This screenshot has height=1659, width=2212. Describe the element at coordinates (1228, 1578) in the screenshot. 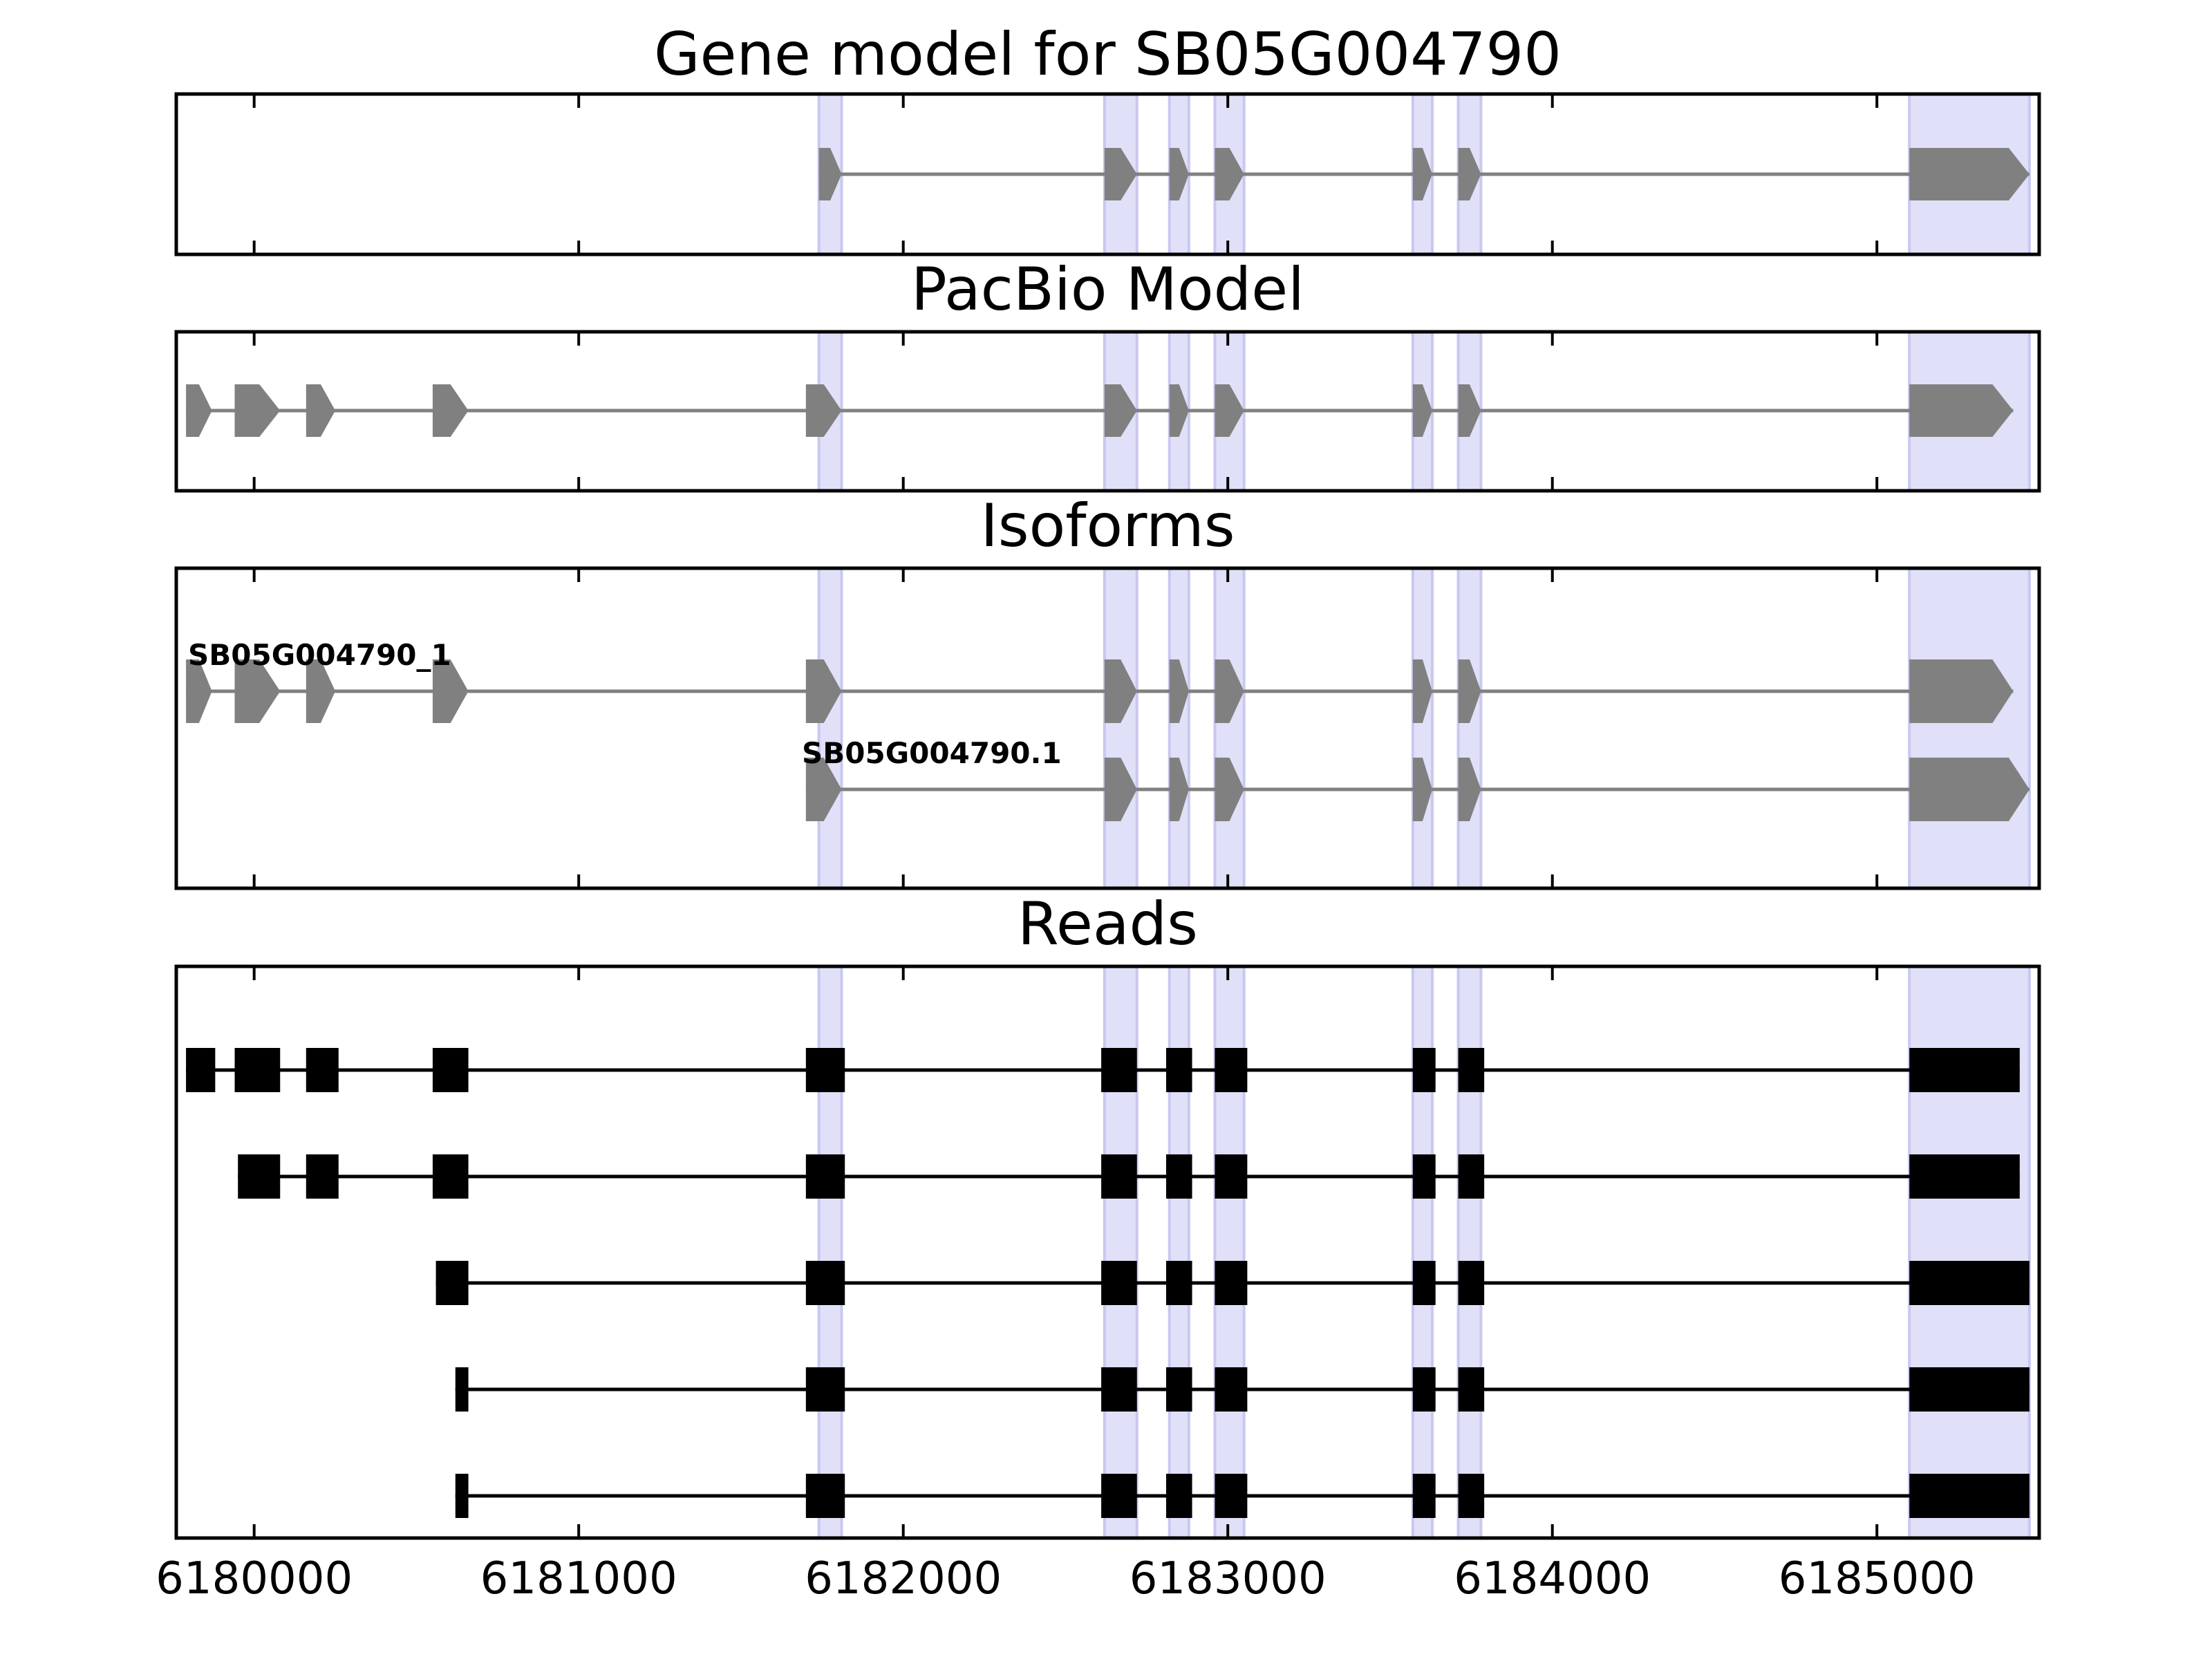

I see `x-tick-label: 6183000` at that location.